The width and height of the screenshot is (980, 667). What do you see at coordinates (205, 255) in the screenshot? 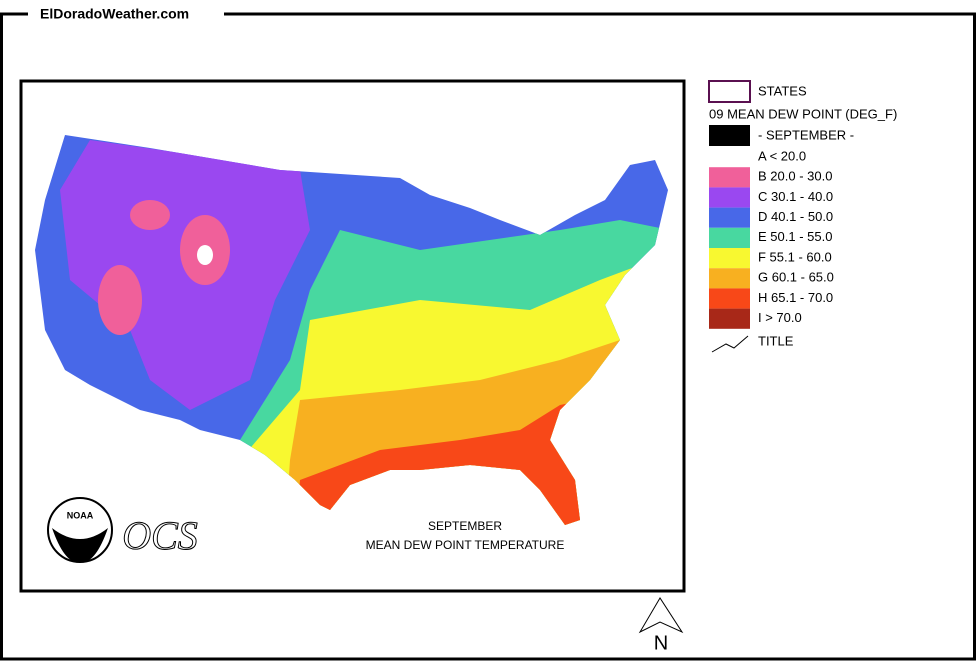
I see `zone-a` at bounding box center [205, 255].